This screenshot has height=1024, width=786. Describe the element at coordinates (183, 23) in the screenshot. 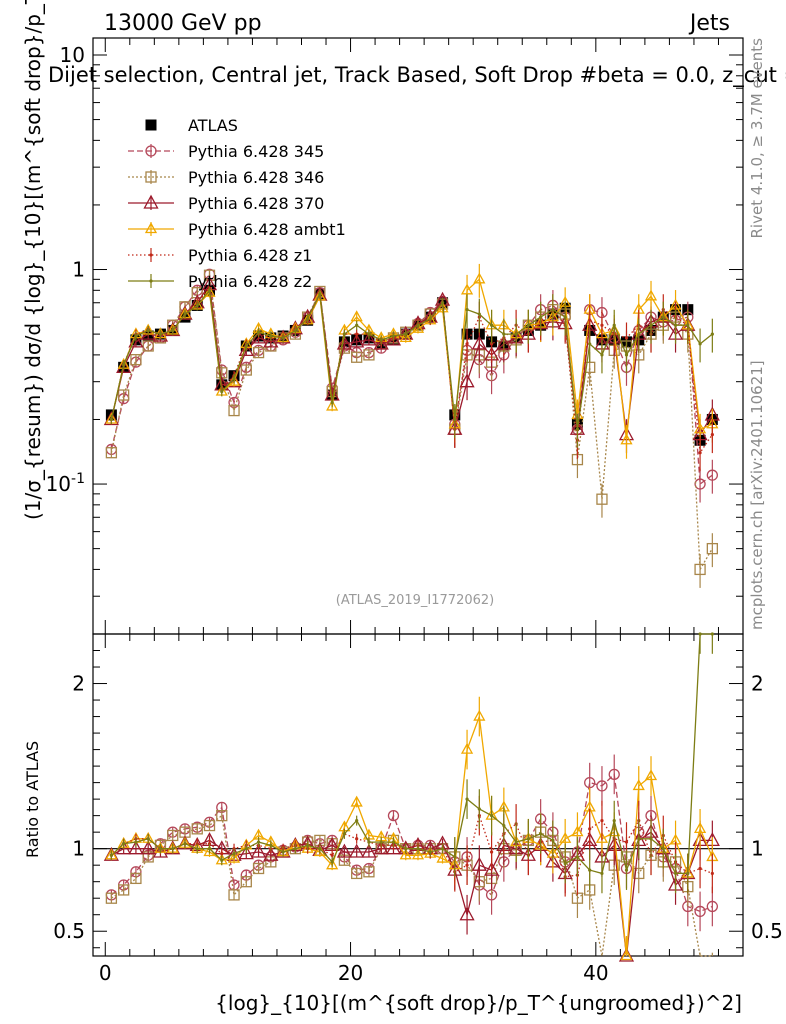

I see `energy-label: 13000 GeV pp` at that location.